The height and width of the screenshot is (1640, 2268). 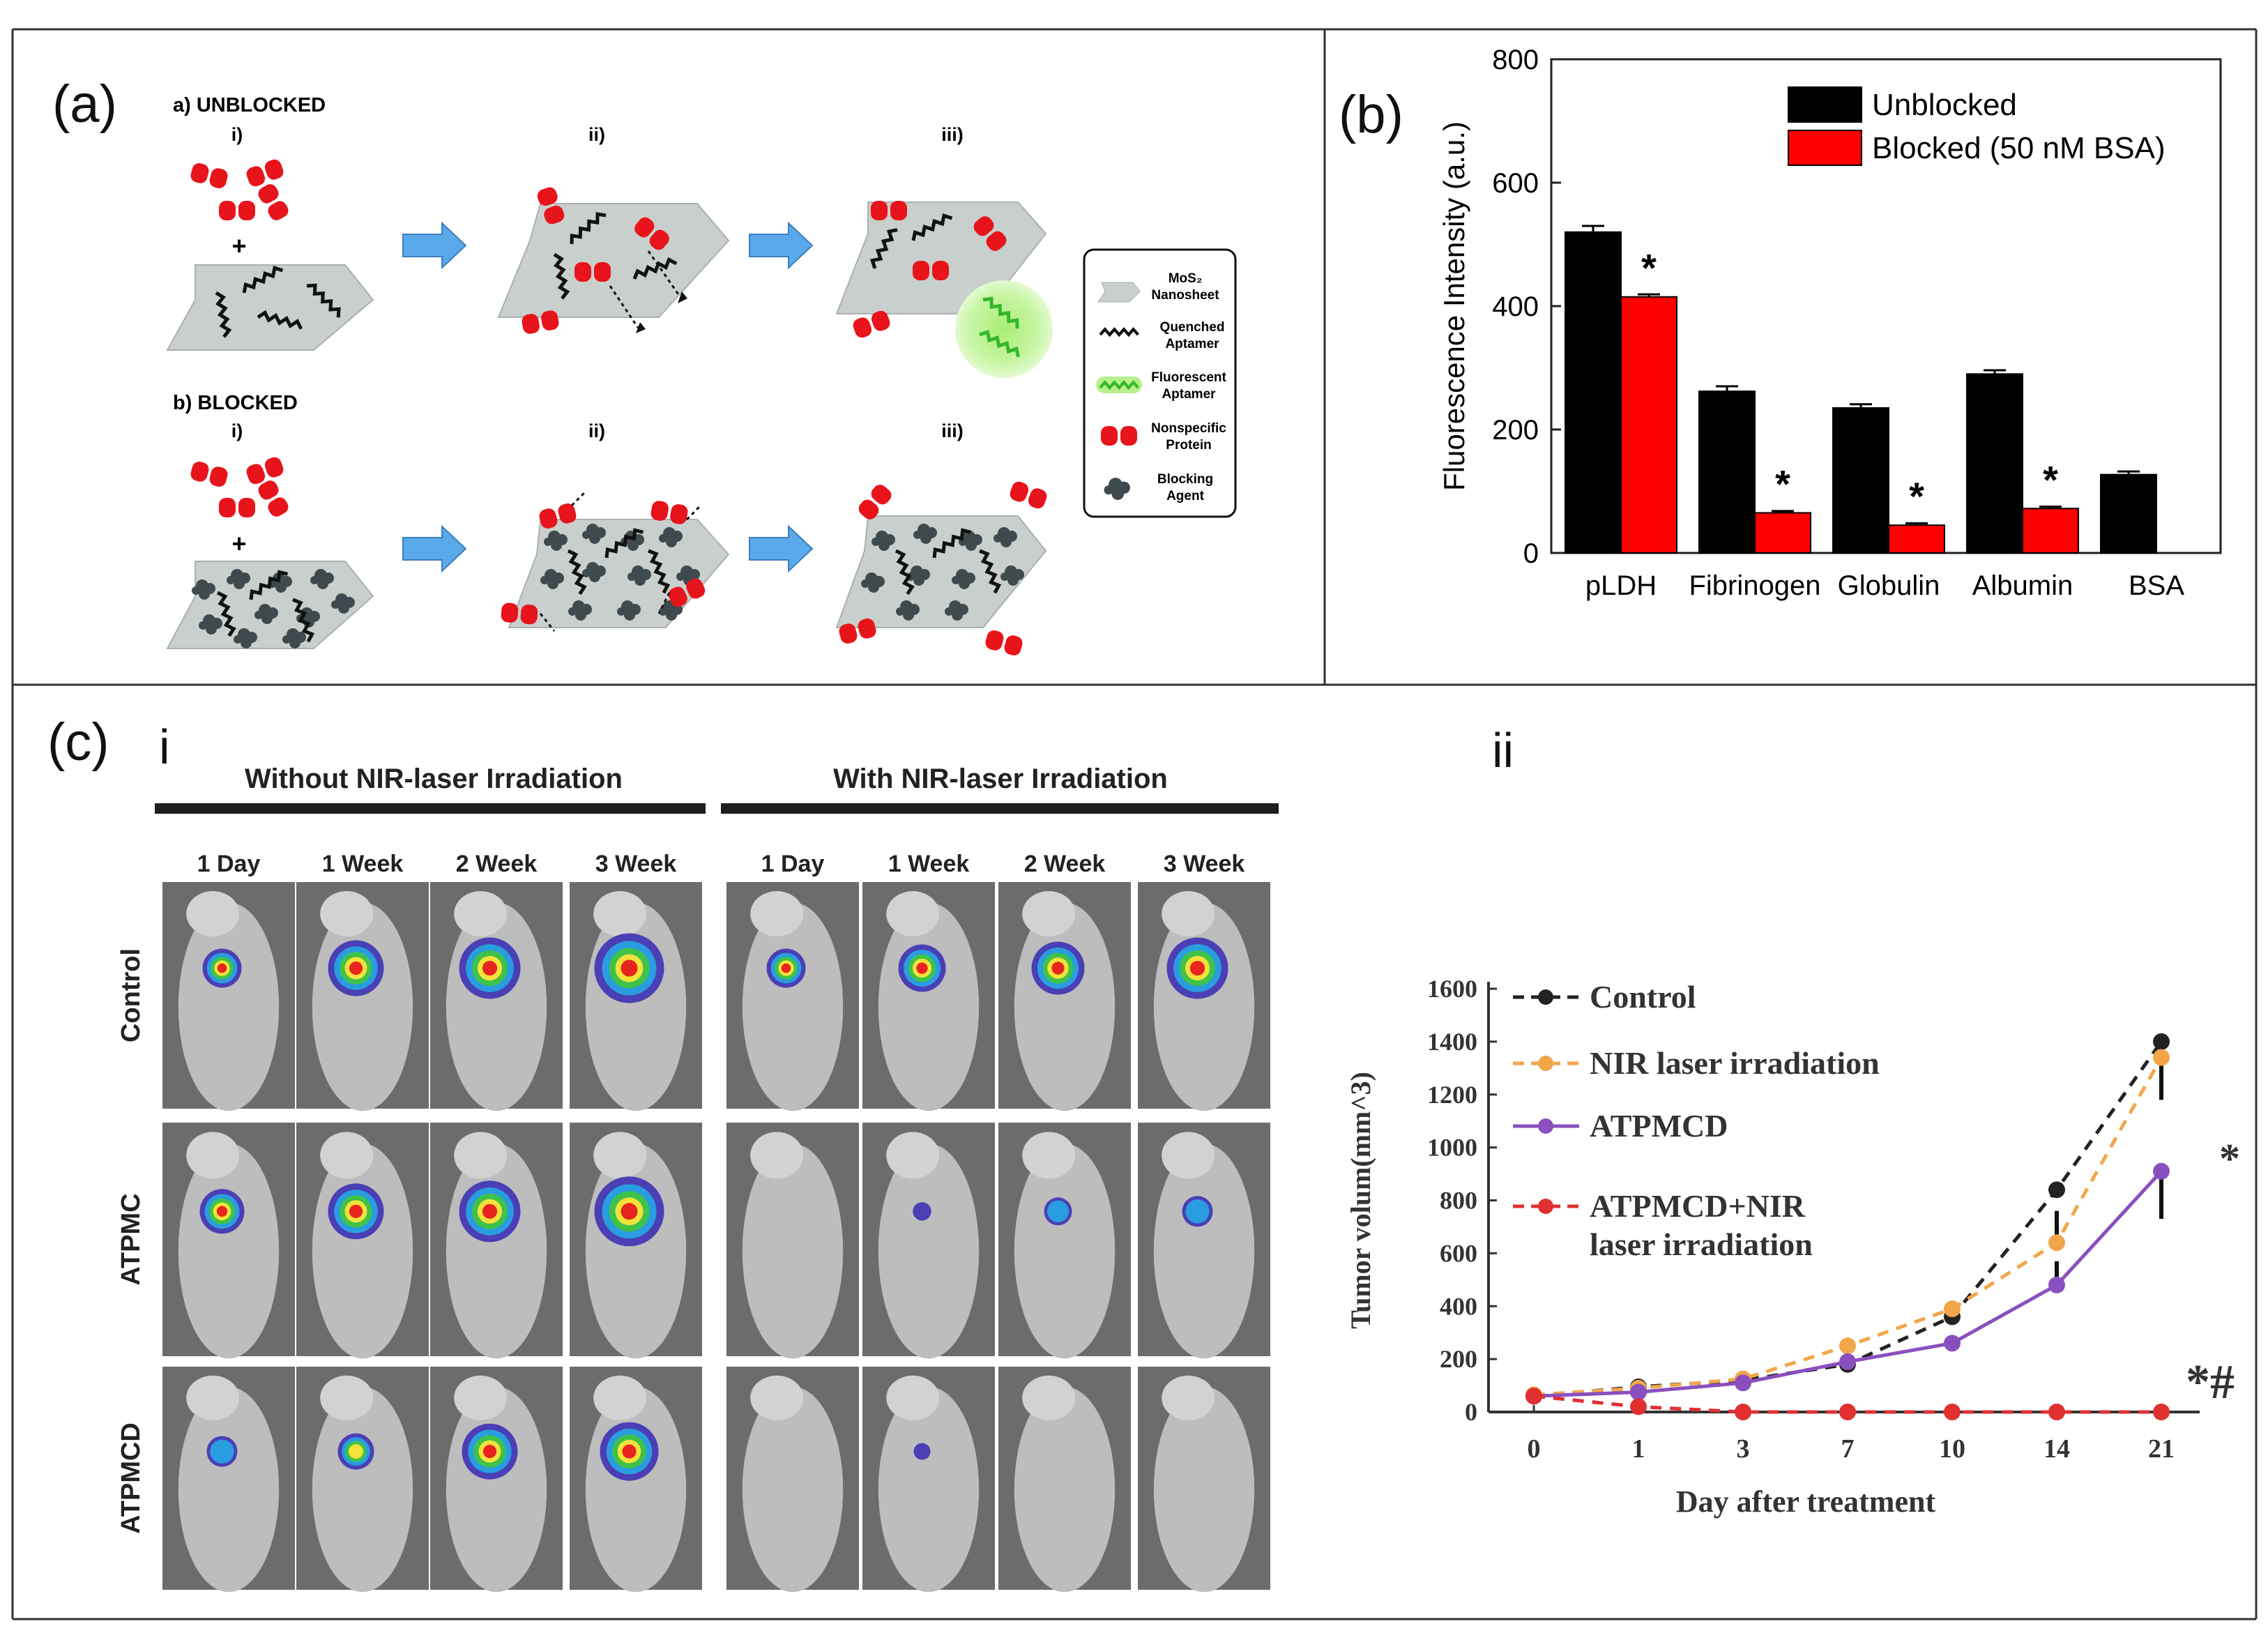 I want to click on x-tick-label: 10, so click(x=1952, y=1449).